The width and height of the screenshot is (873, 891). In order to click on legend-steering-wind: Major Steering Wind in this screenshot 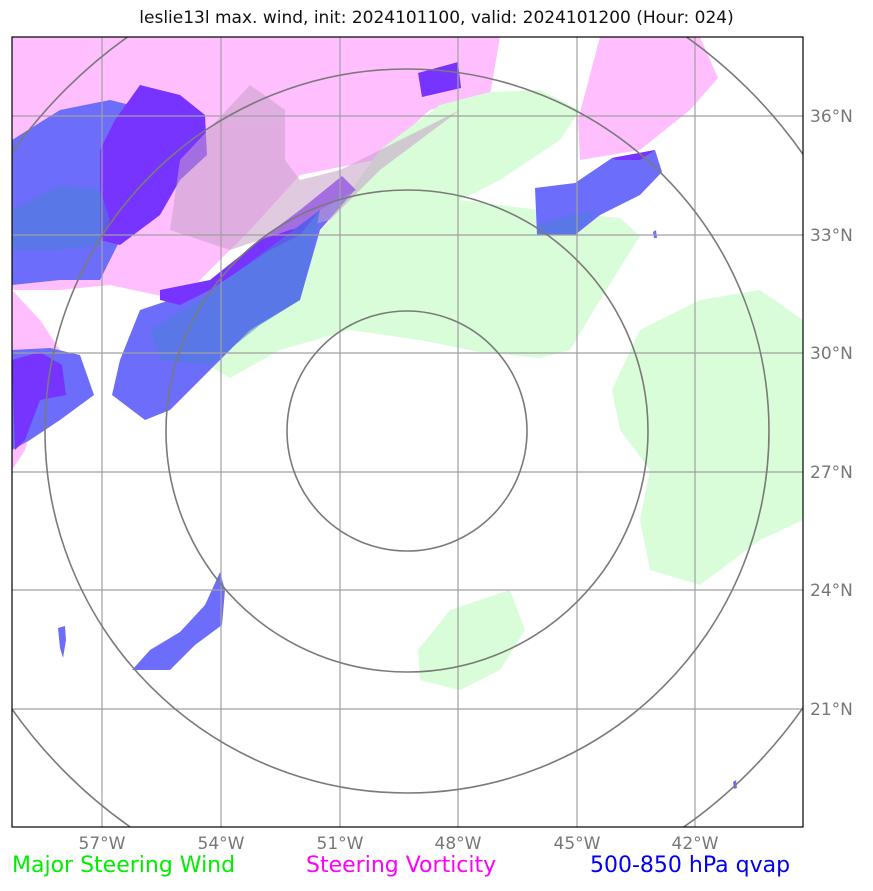, I will do `click(124, 865)`.